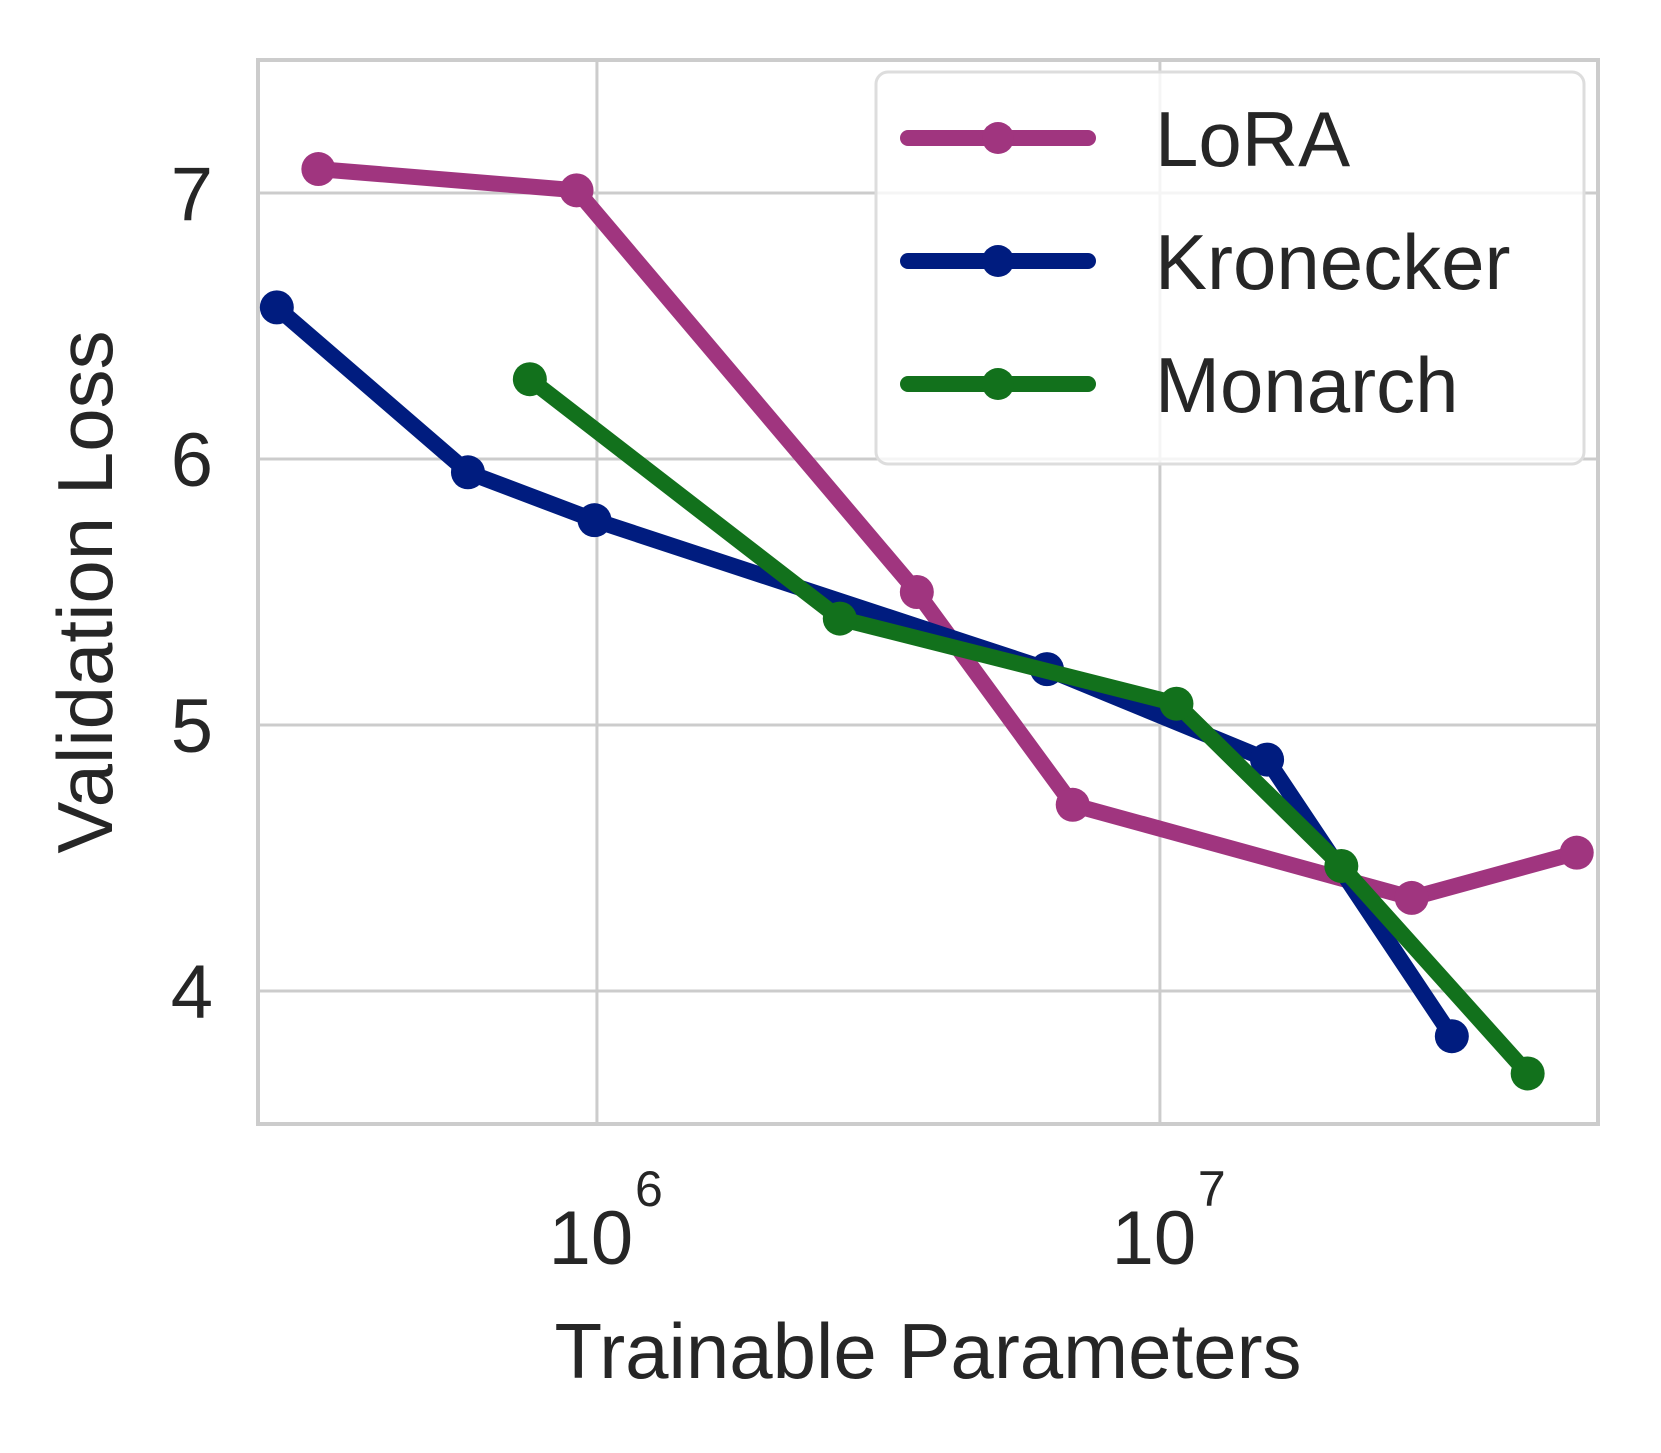 This screenshot has height=1453, width=1661. Describe the element at coordinates (192, 726) in the screenshot. I see `y-tick-label: 5` at that location.